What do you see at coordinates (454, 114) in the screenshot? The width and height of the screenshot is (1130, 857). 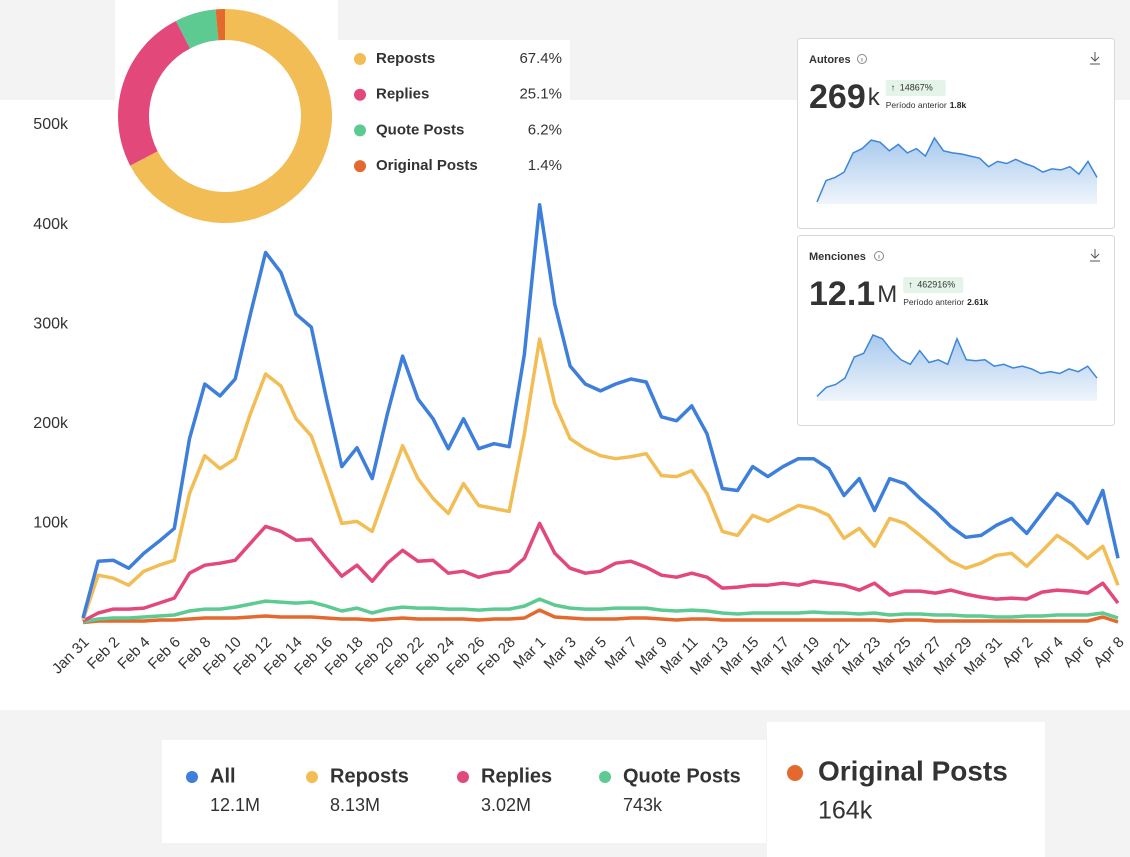 I see `donut-legend-panel` at bounding box center [454, 114].